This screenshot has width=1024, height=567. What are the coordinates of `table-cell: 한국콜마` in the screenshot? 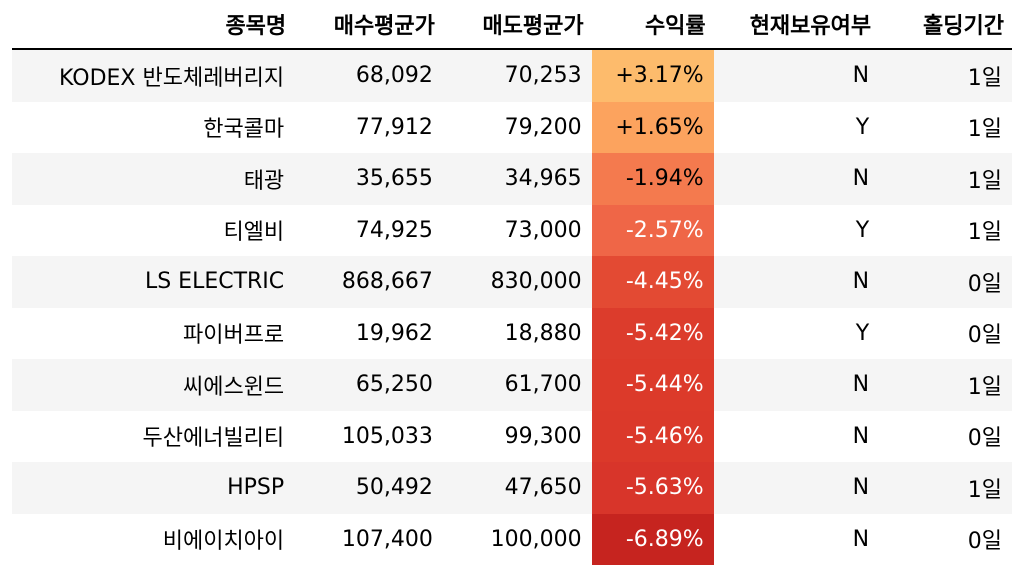 It's located at (244, 130).